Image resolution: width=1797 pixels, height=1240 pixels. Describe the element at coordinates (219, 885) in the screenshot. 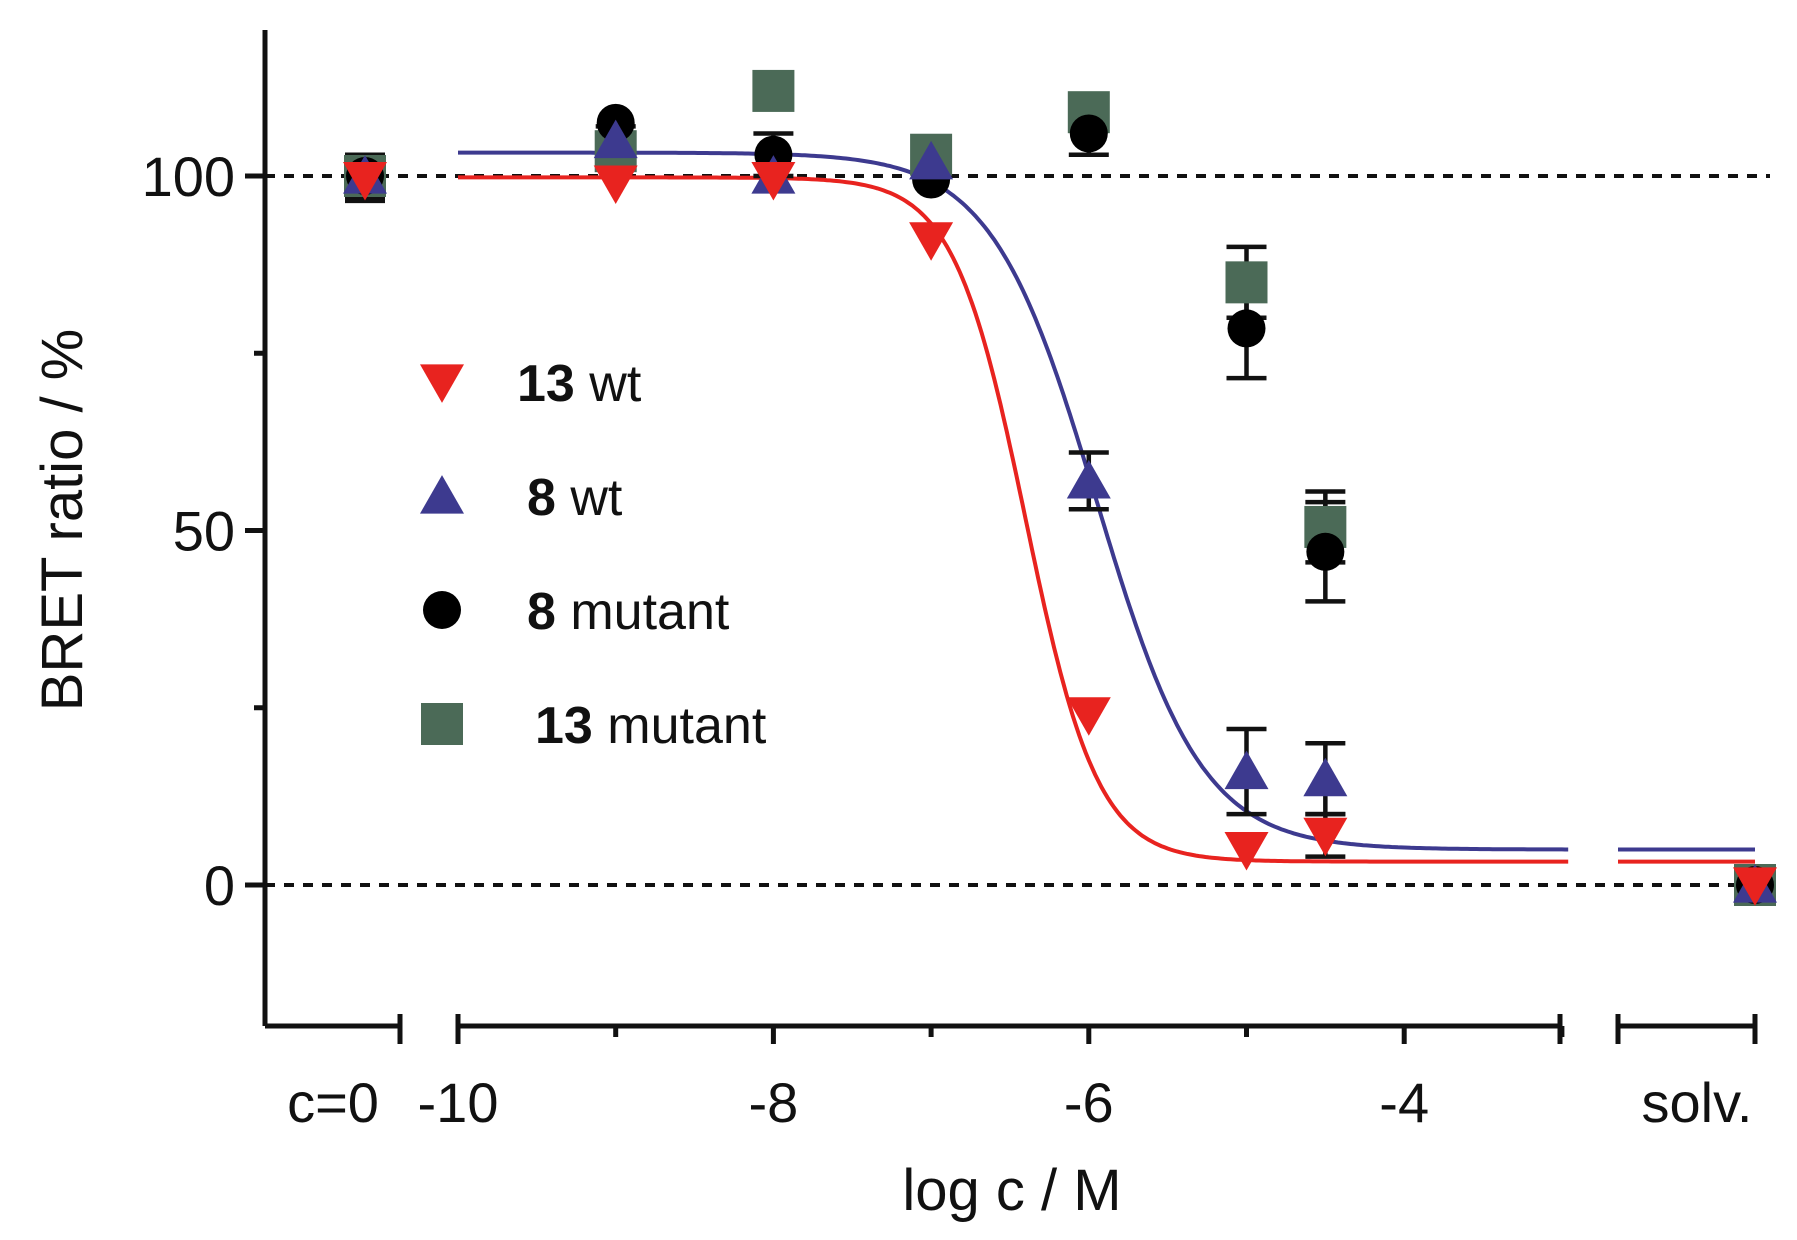

I see `y-tick-label: 0` at that location.